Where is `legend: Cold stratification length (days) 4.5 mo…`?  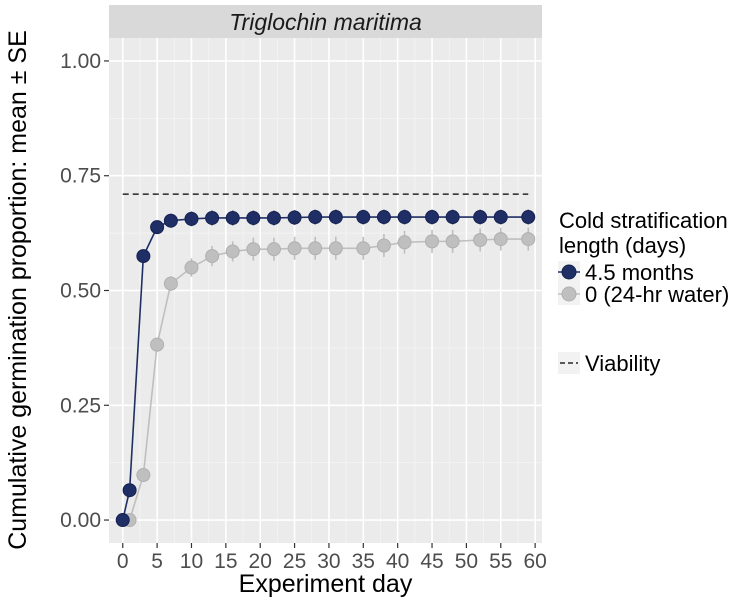 legend: Cold stratification length (days) 4.5 mo… is located at coordinates (643, 292).